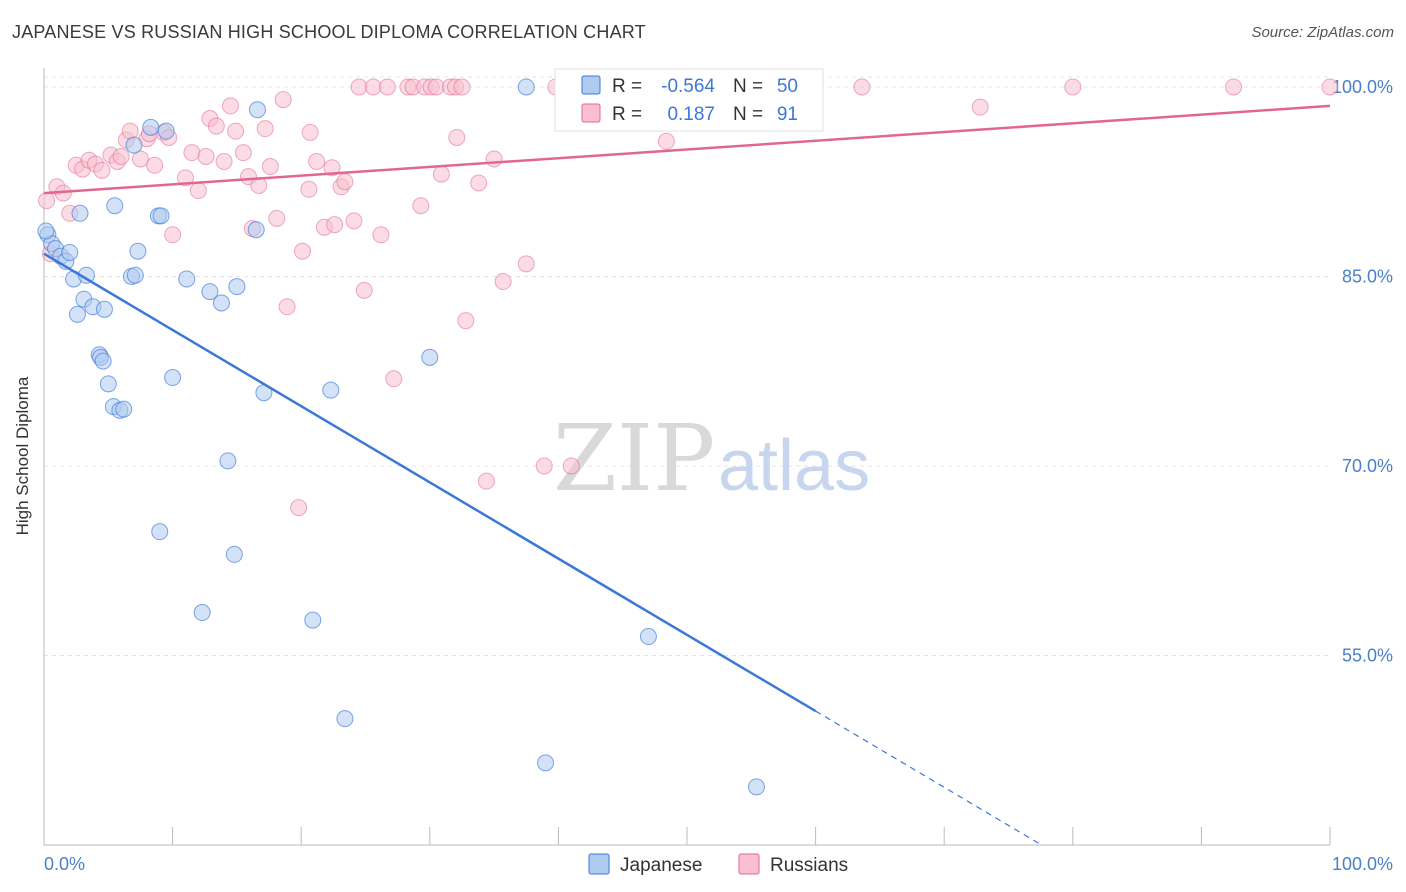 This screenshot has height=892, width=1406. Describe the element at coordinates (1367, 276) in the screenshot. I see `y-tick-label: 85.0%` at that location.